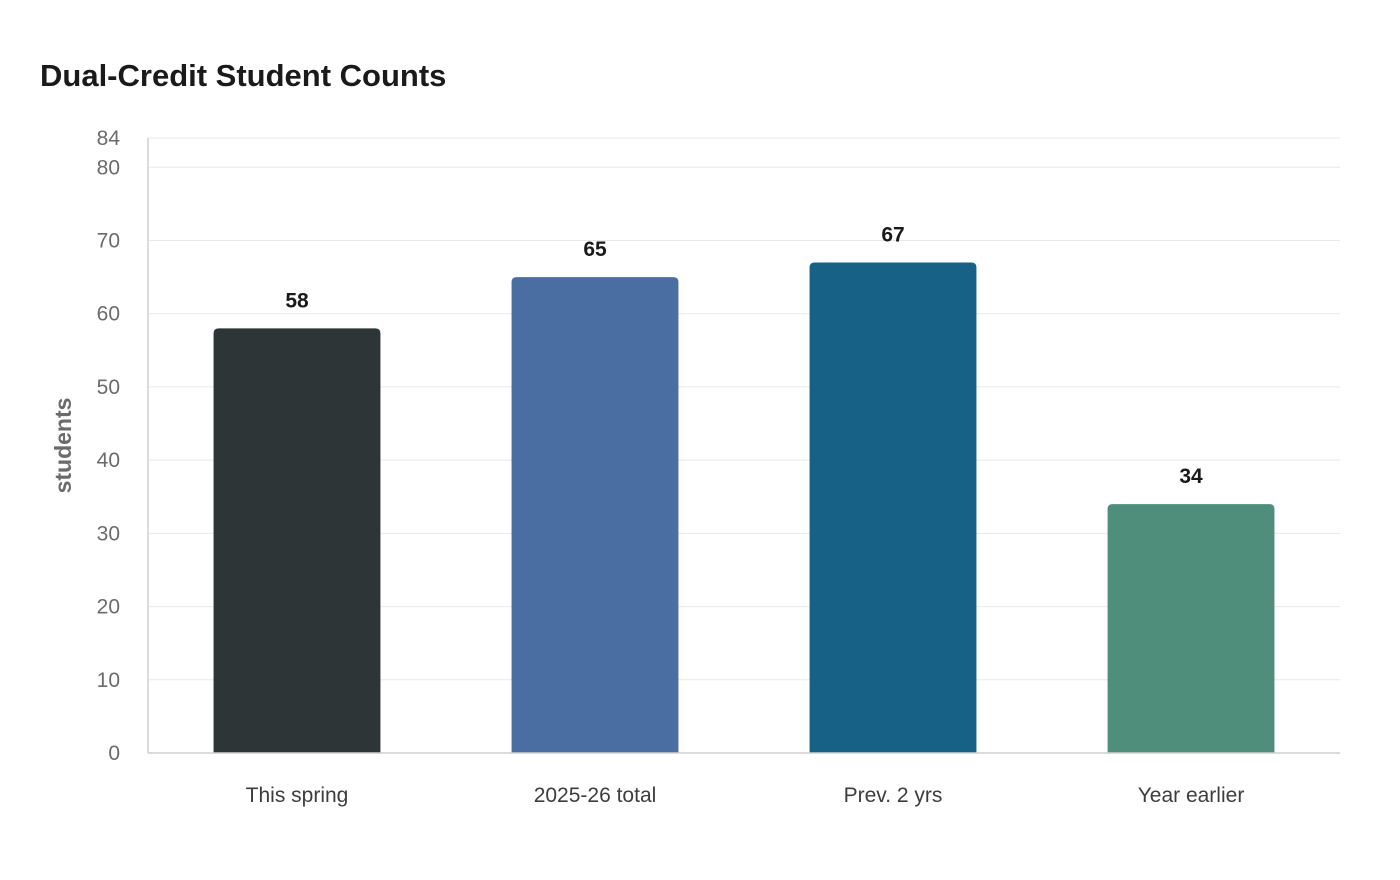  What do you see at coordinates (297, 300) in the screenshot?
I see `bar-value-label: 58` at bounding box center [297, 300].